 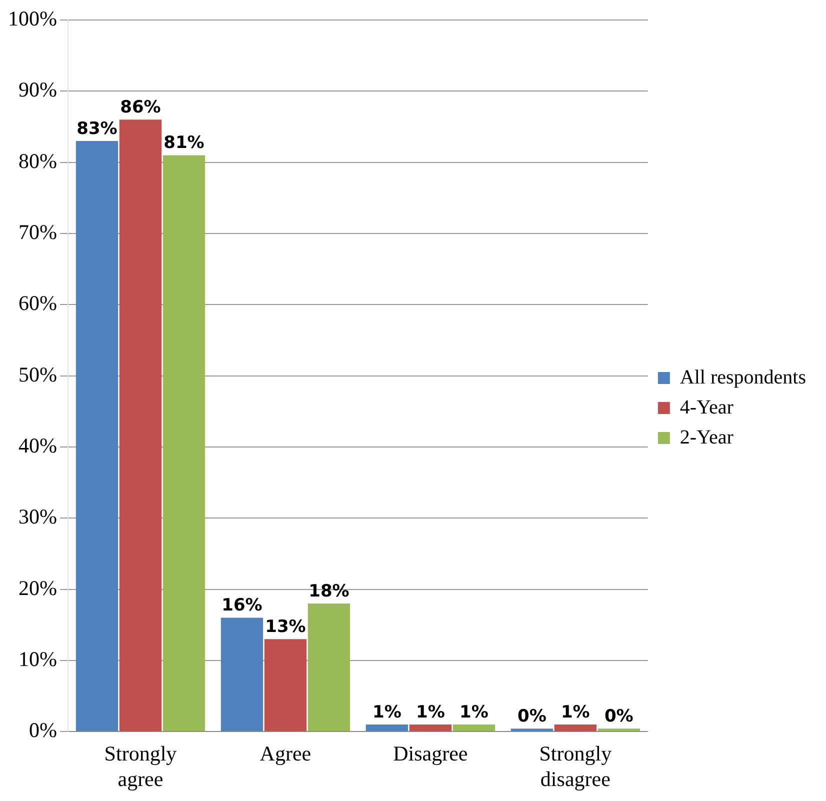 What do you see at coordinates (97, 128) in the screenshot?
I see `data-label: 83%` at bounding box center [97, 128].